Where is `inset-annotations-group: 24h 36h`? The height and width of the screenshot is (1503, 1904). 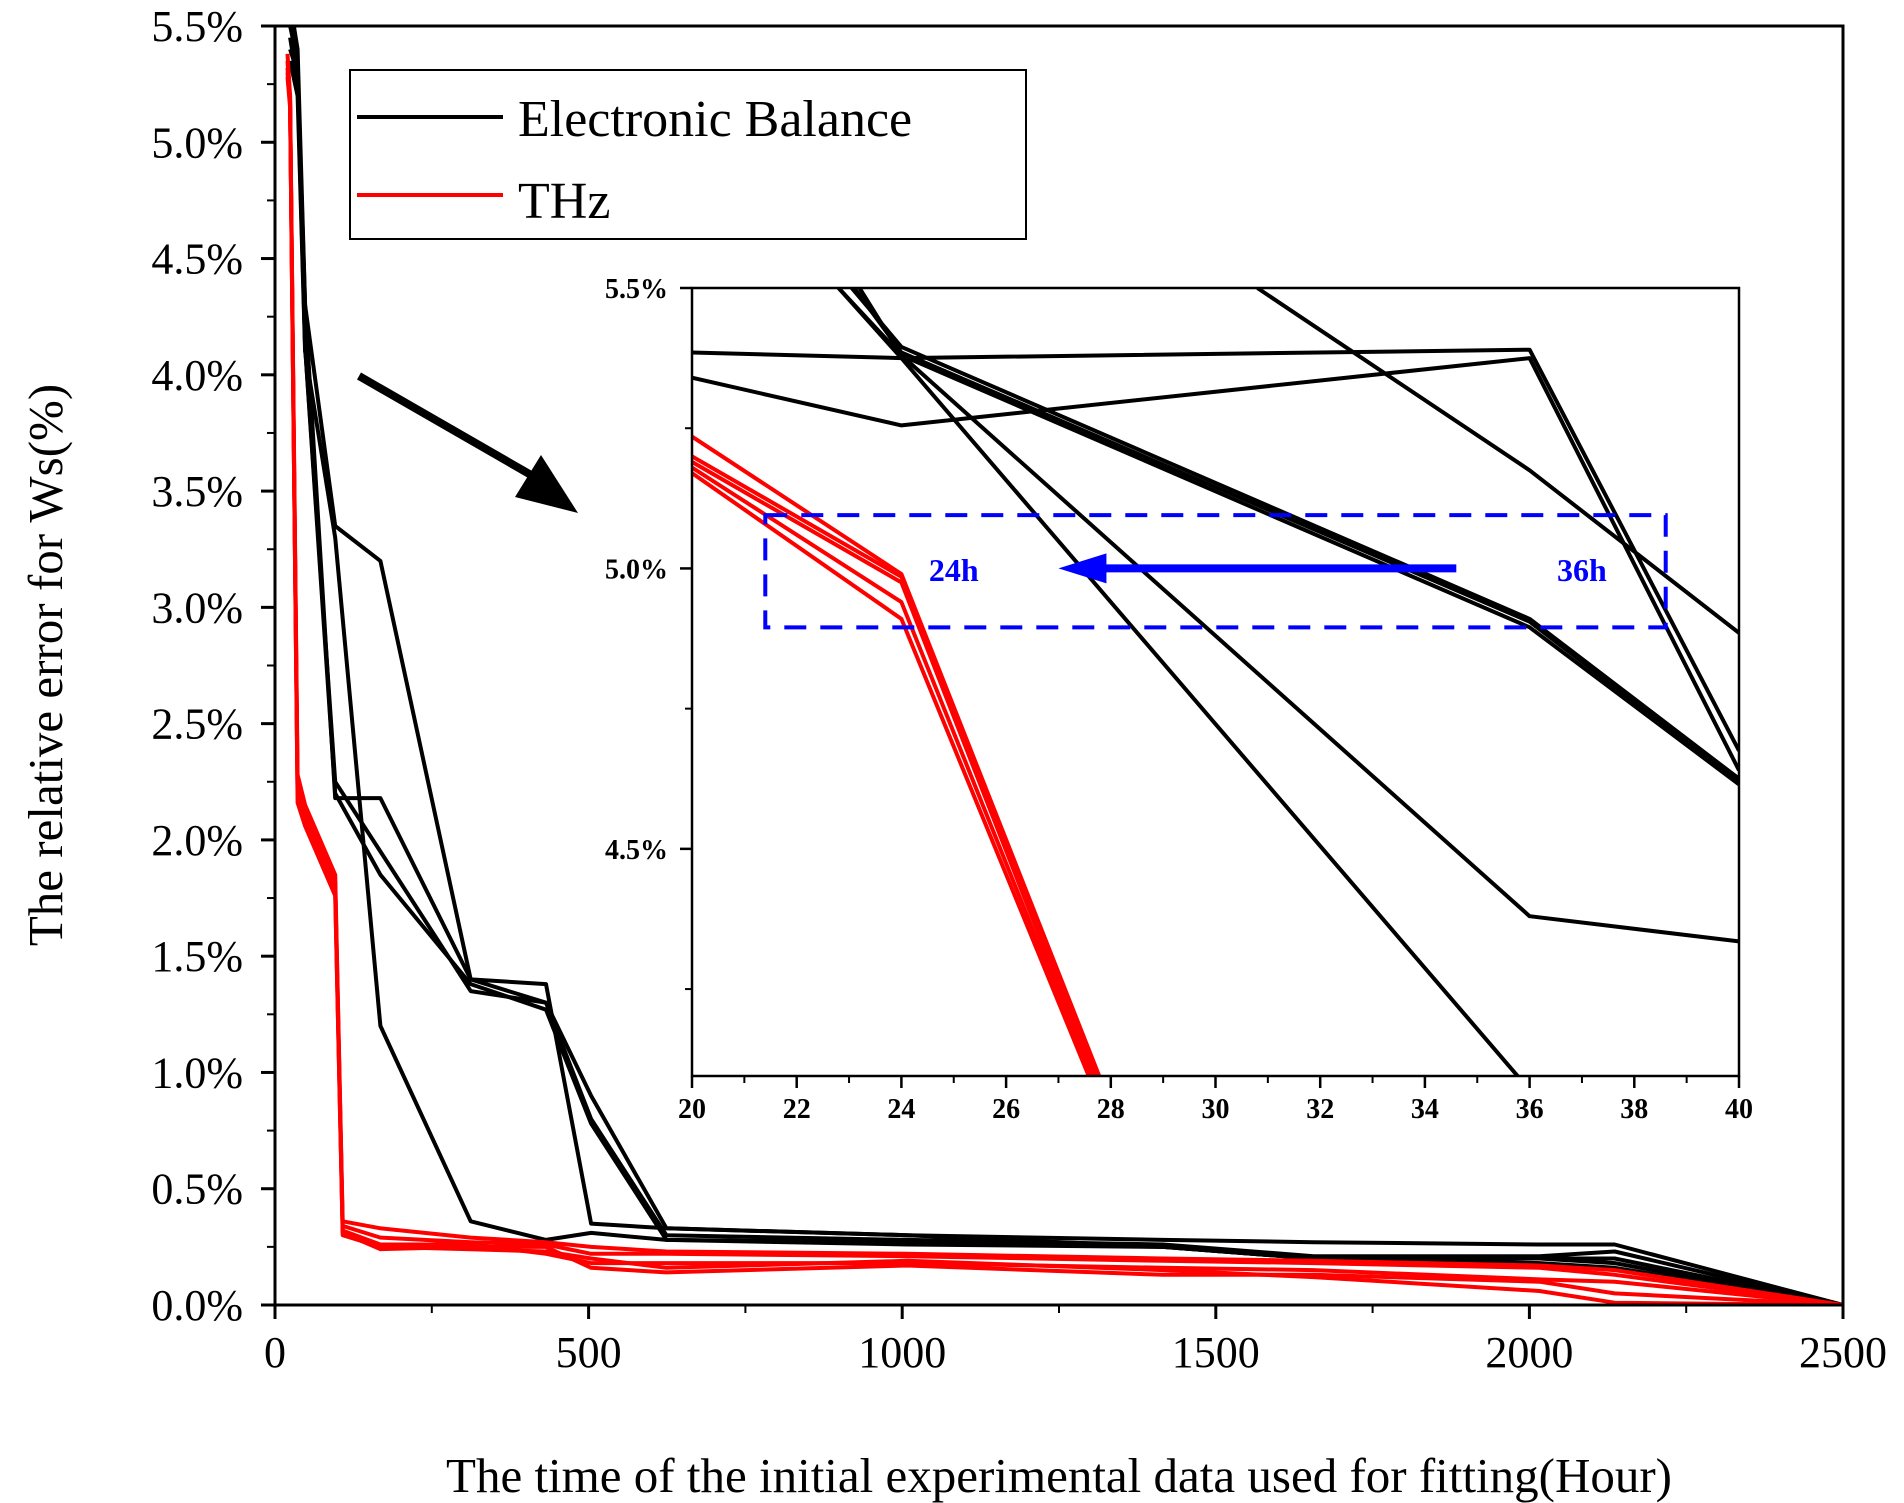 inset-annotations-group: 24h 36h is located at coordinates (1215, 571).